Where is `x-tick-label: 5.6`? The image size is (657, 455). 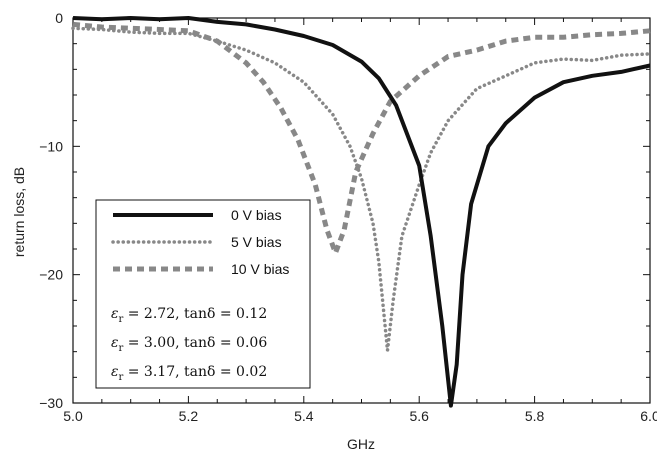 x-tick-label: 5.6 is located at coordinates (419, 416).